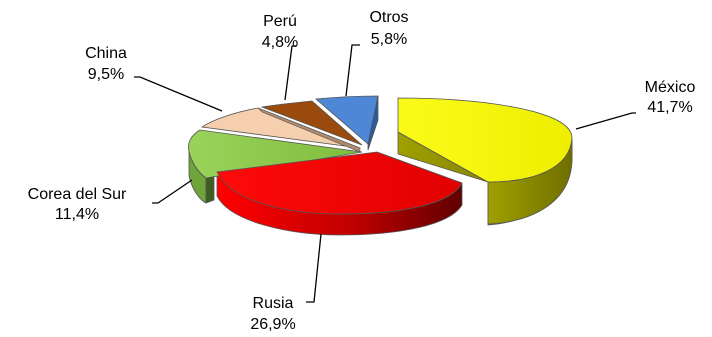 This screenshot has width=712, height=337. I want to click on slice-side-china, so click(309, 130).